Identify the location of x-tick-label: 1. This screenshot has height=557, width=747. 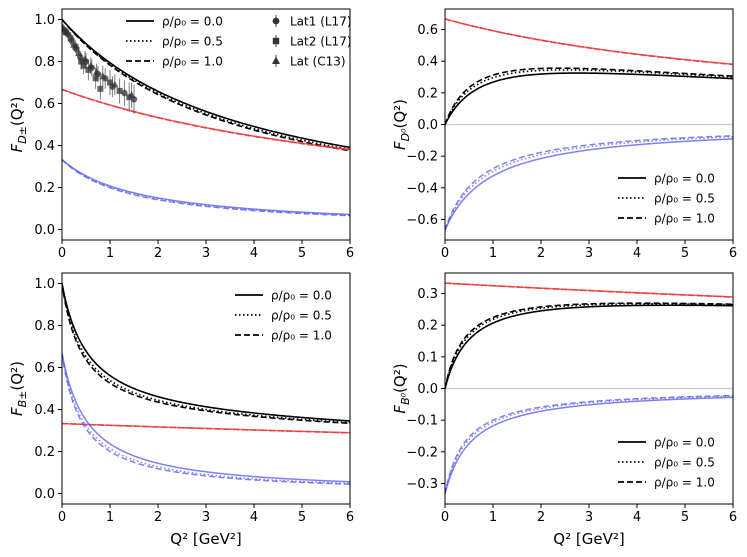
(493, 253).